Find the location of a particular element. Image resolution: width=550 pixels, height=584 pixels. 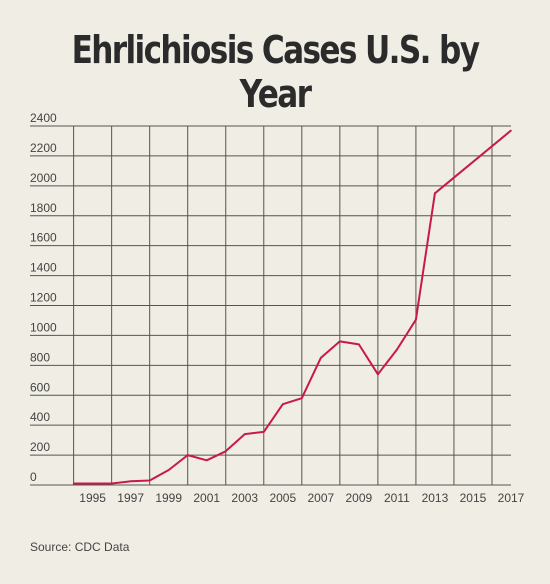

x-tick-label: 2007 is located at coordinates (320, 498).